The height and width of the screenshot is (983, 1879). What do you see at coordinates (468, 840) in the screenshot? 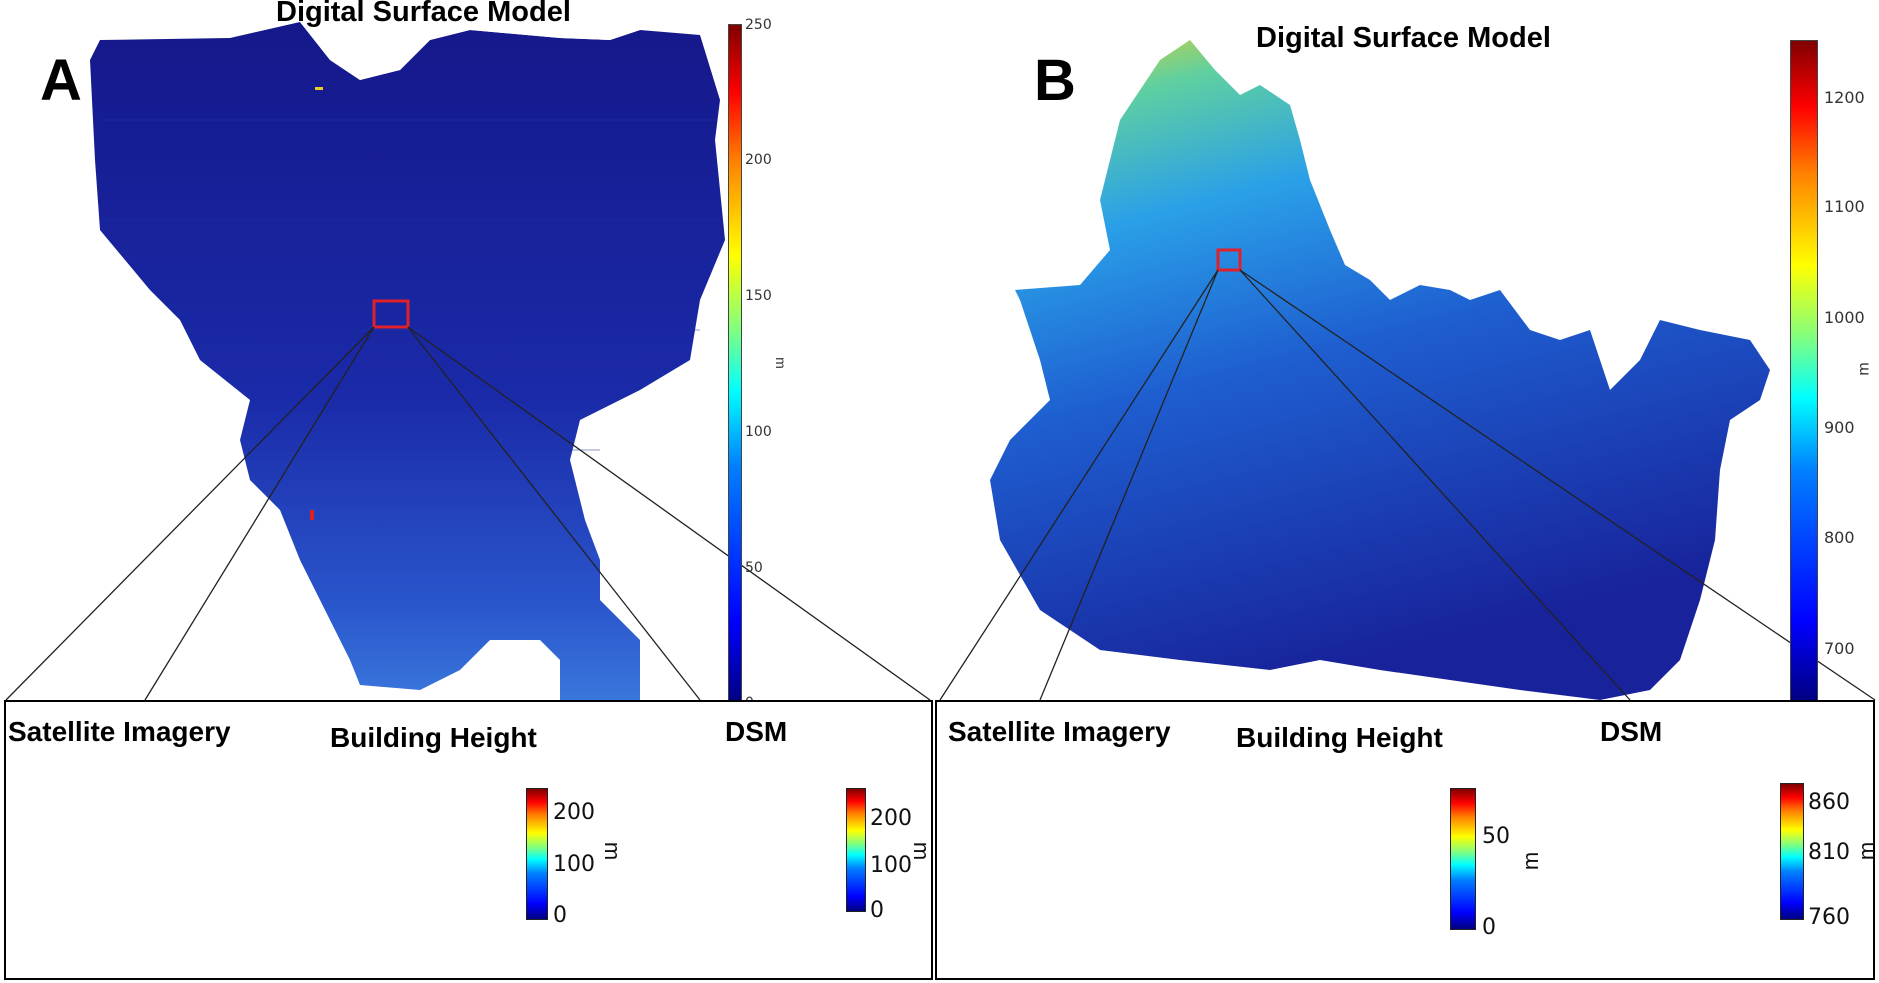
I see `inset-box-a` at bounding box center [468, 840].